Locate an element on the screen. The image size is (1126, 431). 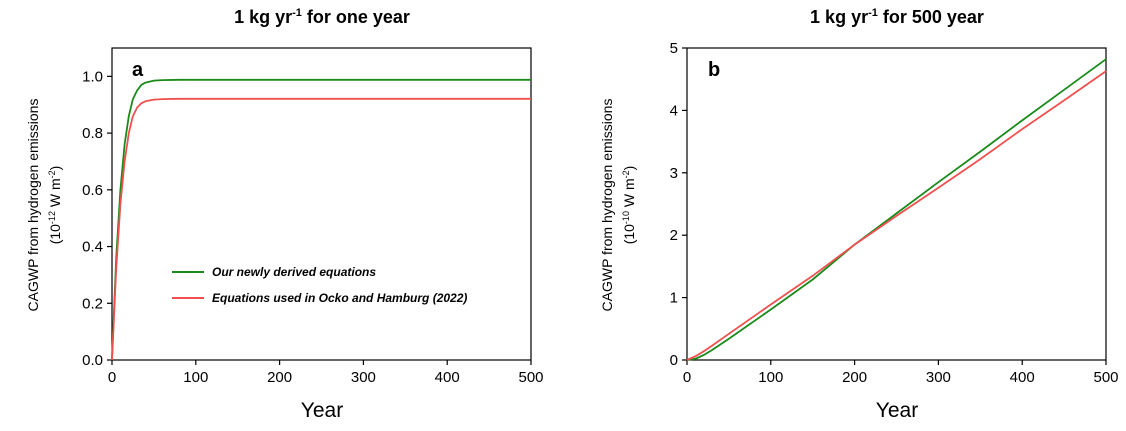
legend-label-green: Our newly derived equations is located at coordinates (294, 272).